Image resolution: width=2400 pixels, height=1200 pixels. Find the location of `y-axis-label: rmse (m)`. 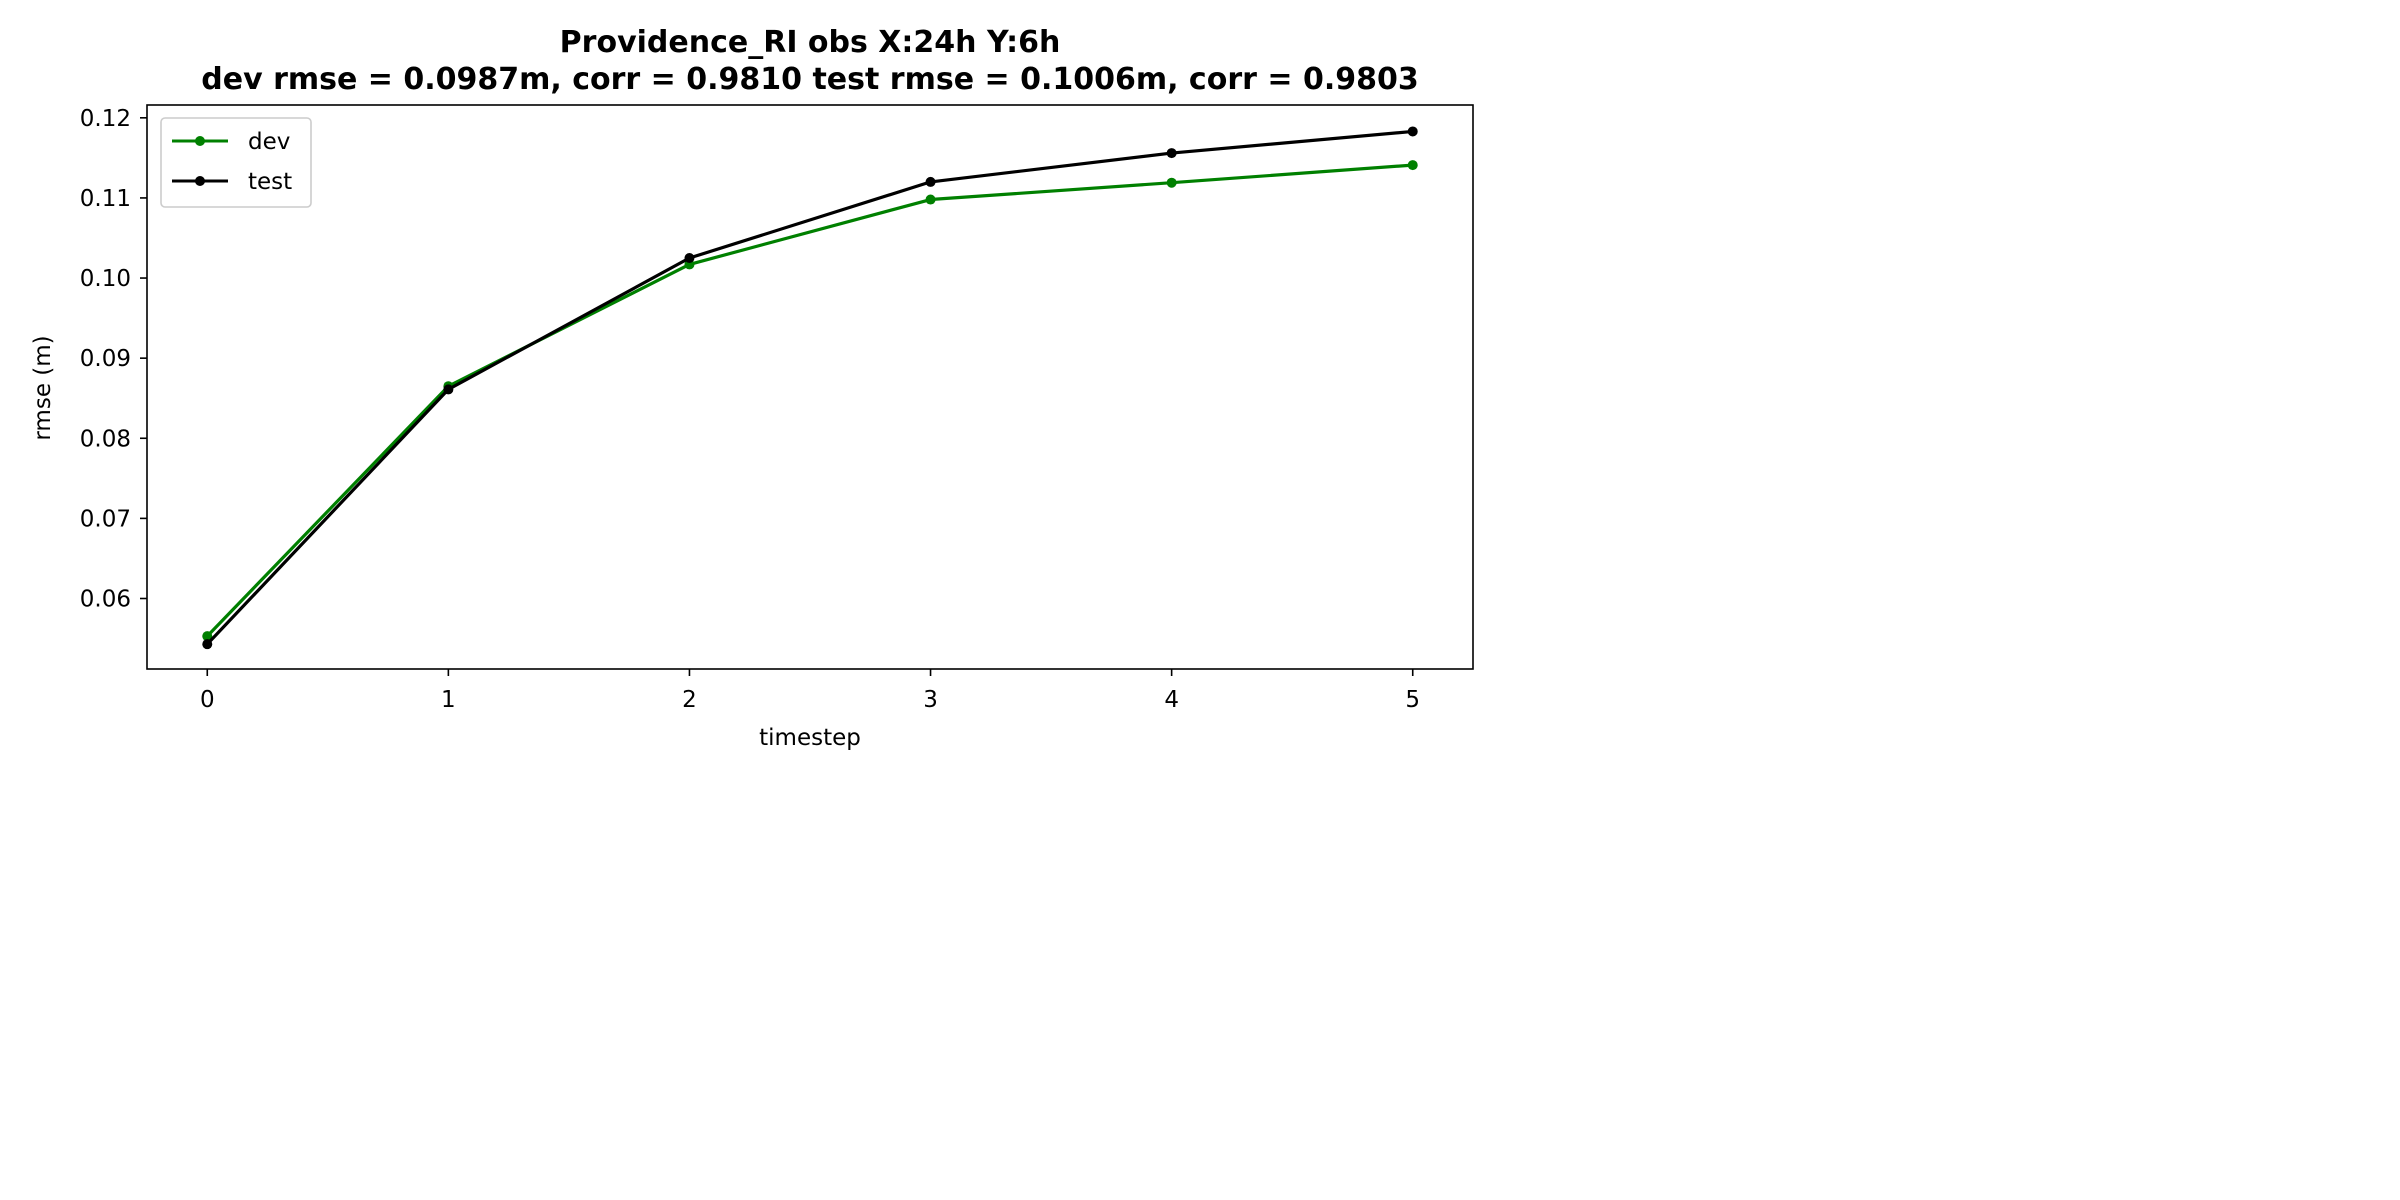

y-axis-label: rmse (m) is located at coordinates (43, 387).